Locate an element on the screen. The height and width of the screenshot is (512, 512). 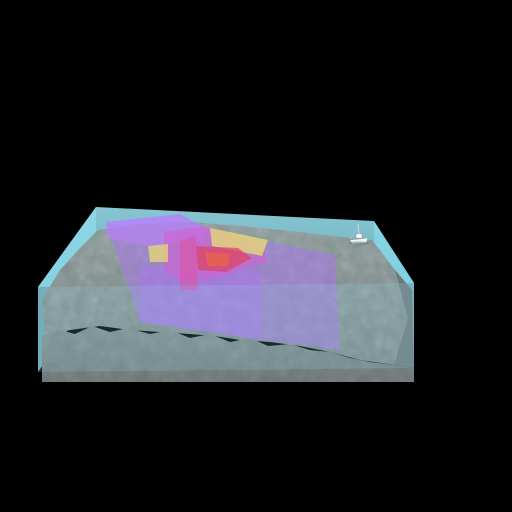
research-vessel is located at coordinates (359, 234).